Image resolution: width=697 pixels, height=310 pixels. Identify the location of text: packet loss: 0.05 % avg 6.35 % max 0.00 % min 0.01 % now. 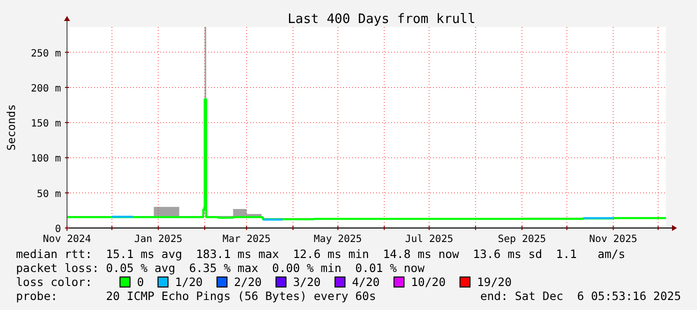
(220, 268).